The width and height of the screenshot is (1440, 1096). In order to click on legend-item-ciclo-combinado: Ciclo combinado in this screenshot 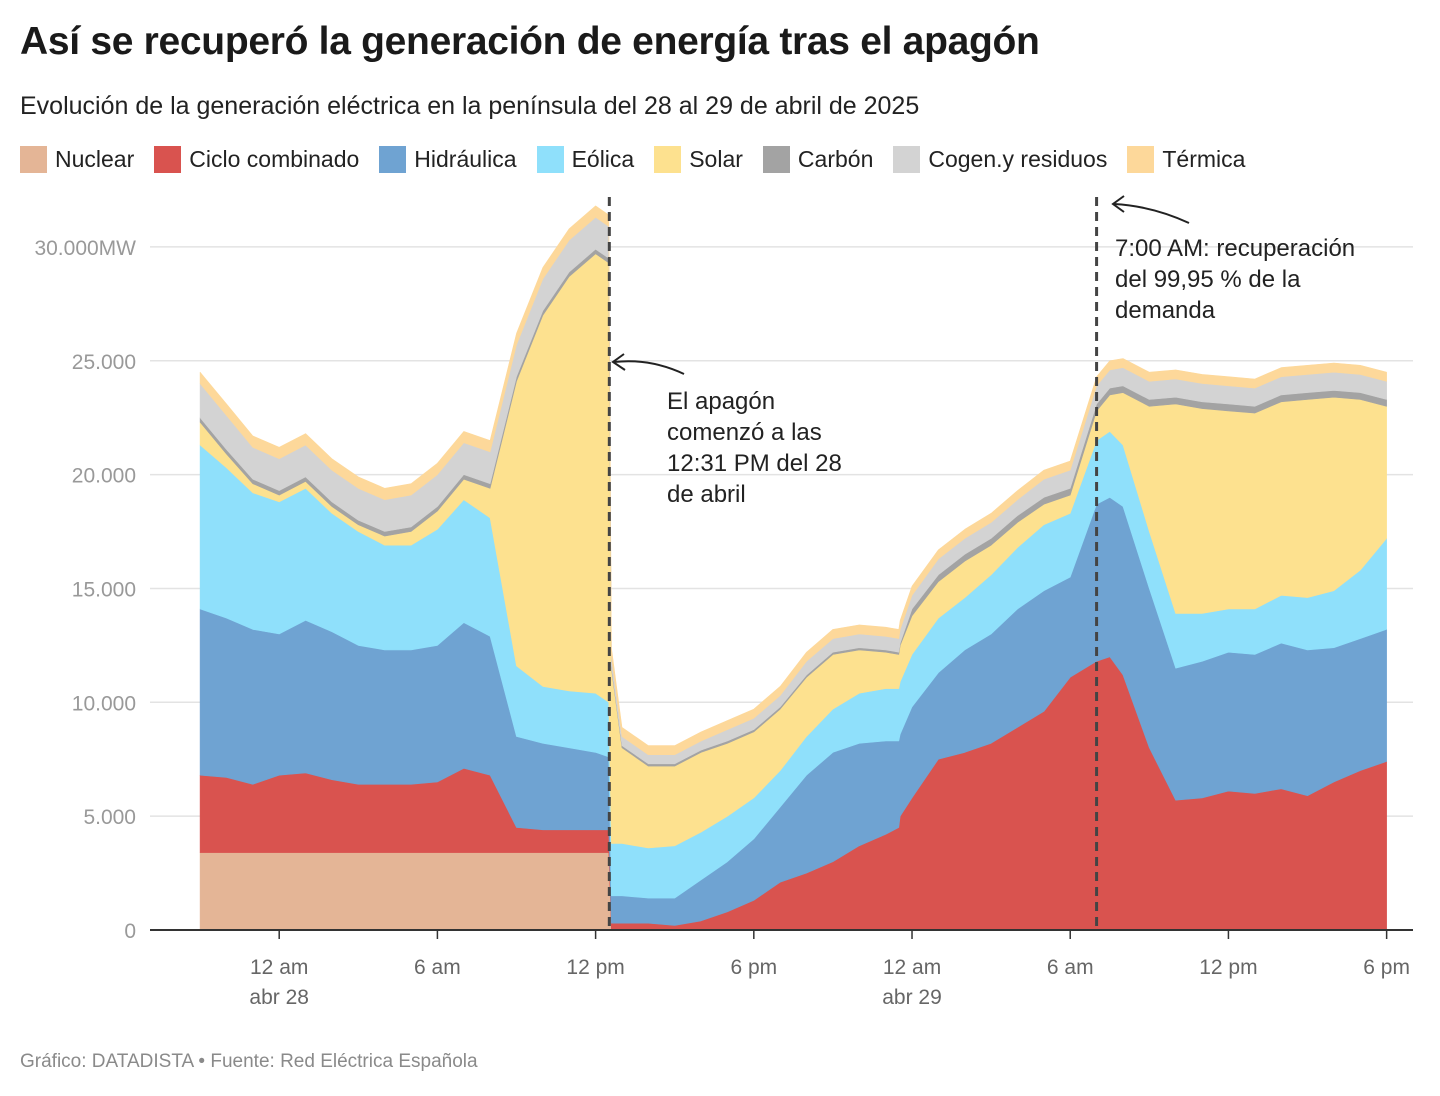, I will do `click(256, 159)`.